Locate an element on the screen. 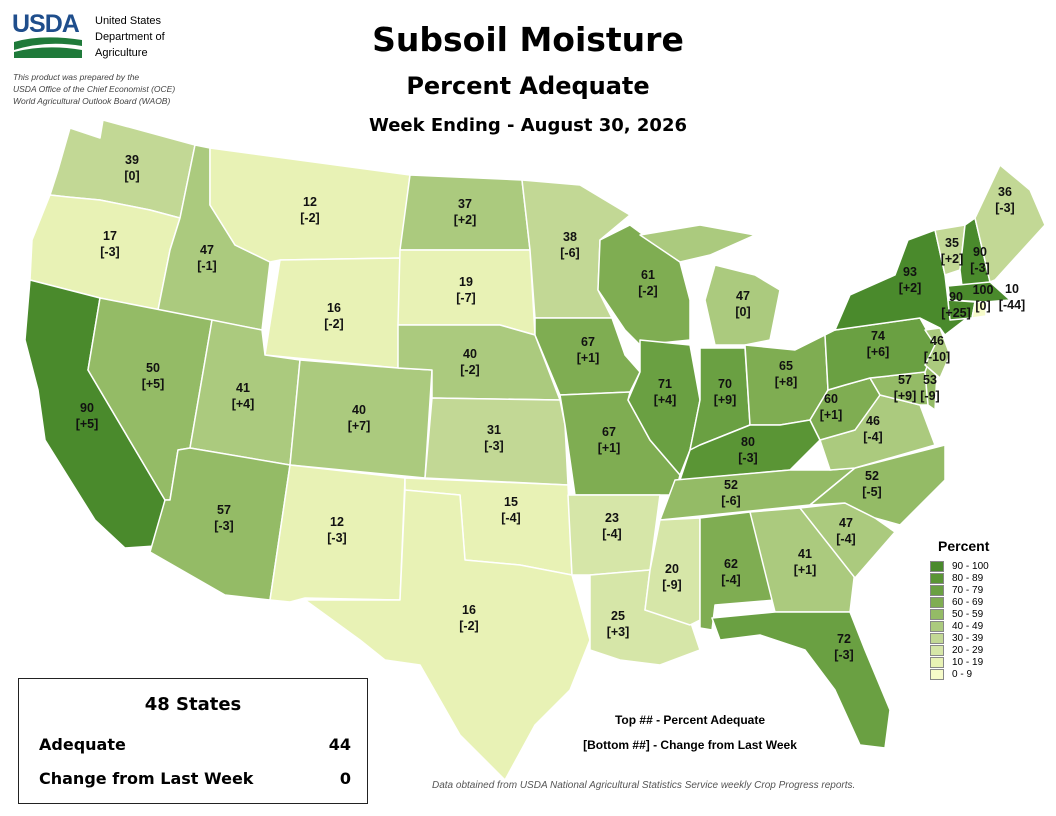 The image size is (1056, 816). state-adequate-value: 53 is located at coordinates (930, 380).